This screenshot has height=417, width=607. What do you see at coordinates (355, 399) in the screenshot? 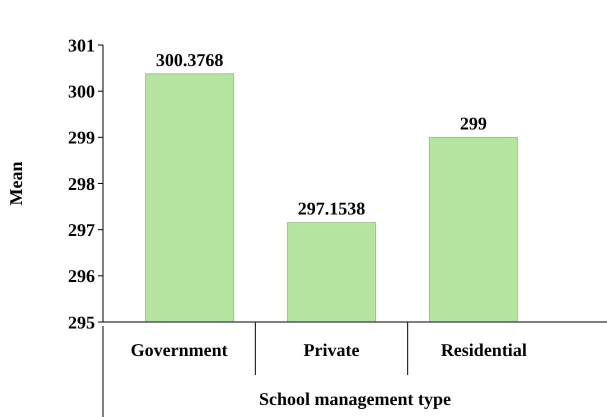
I see `x-axis-title: School management type` at bounding box center [355, 399].